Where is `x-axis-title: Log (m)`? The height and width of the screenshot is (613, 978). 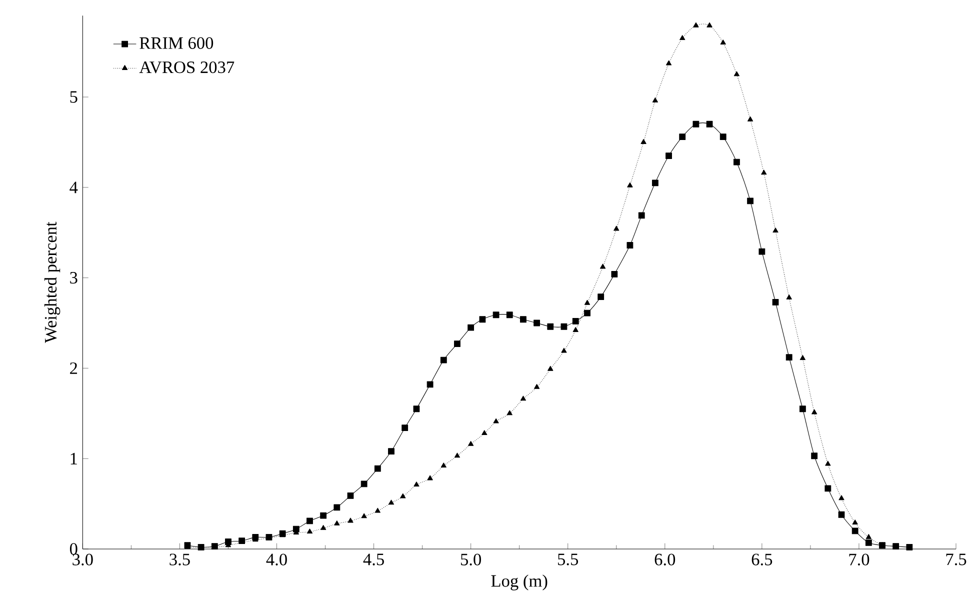 x-axis-title: Log (m) is located at coordinates (519, 582).